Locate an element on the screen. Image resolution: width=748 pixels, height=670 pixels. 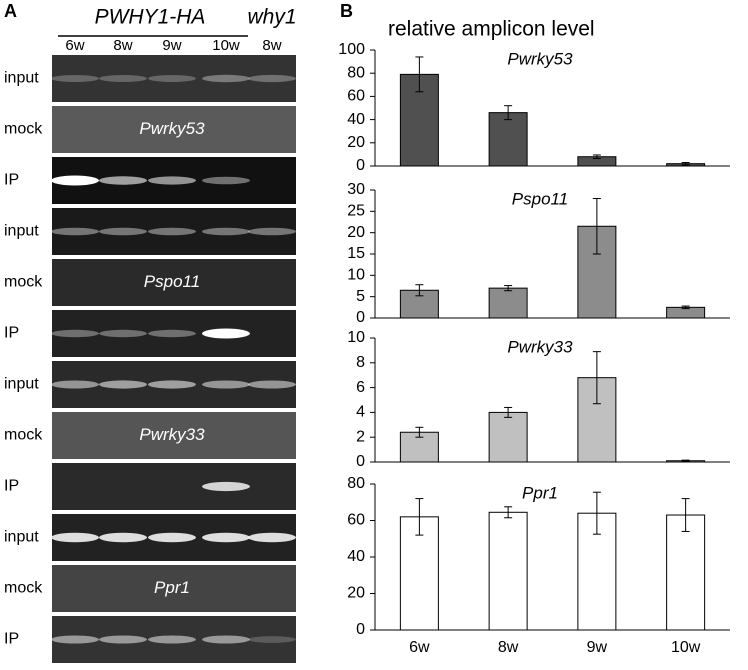
x-tick-label: 6w is located at coordinates (419, 647).